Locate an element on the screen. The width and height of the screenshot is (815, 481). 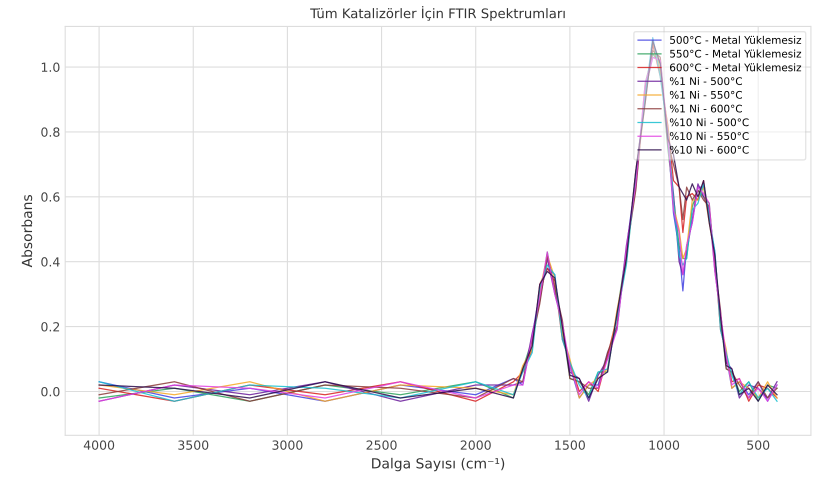
legend-label: 500°C - Metal Yüklemesiz is located at coordinates (736, 40).